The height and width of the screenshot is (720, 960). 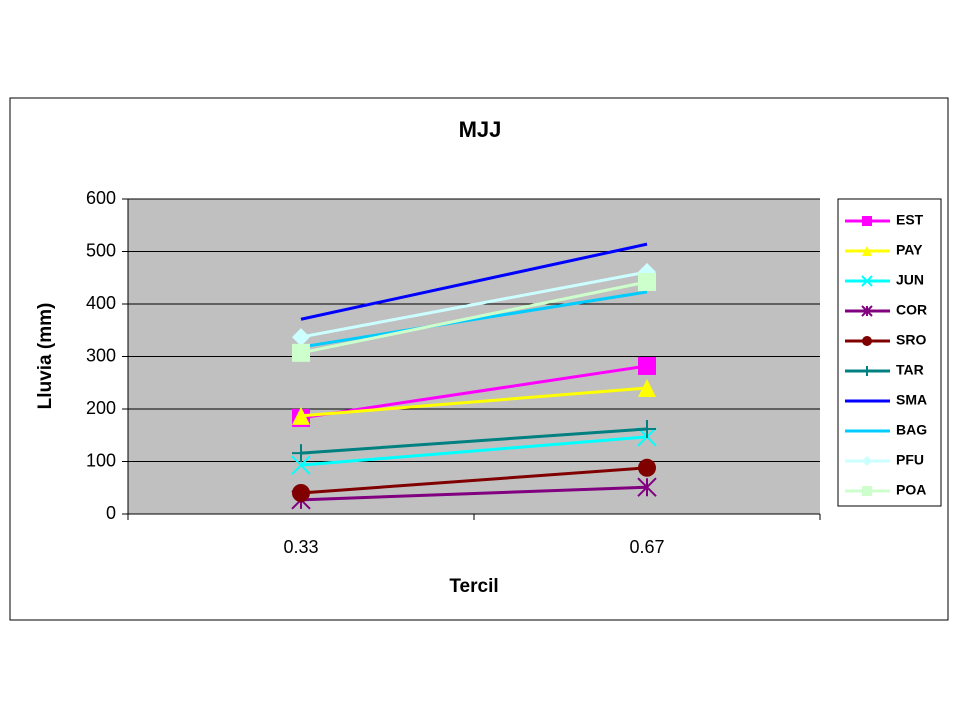 What do you see at coordinates (300, 547) in the screenshot?
I see `x-tick-label: 0.33` at bounding box center [300, 547].